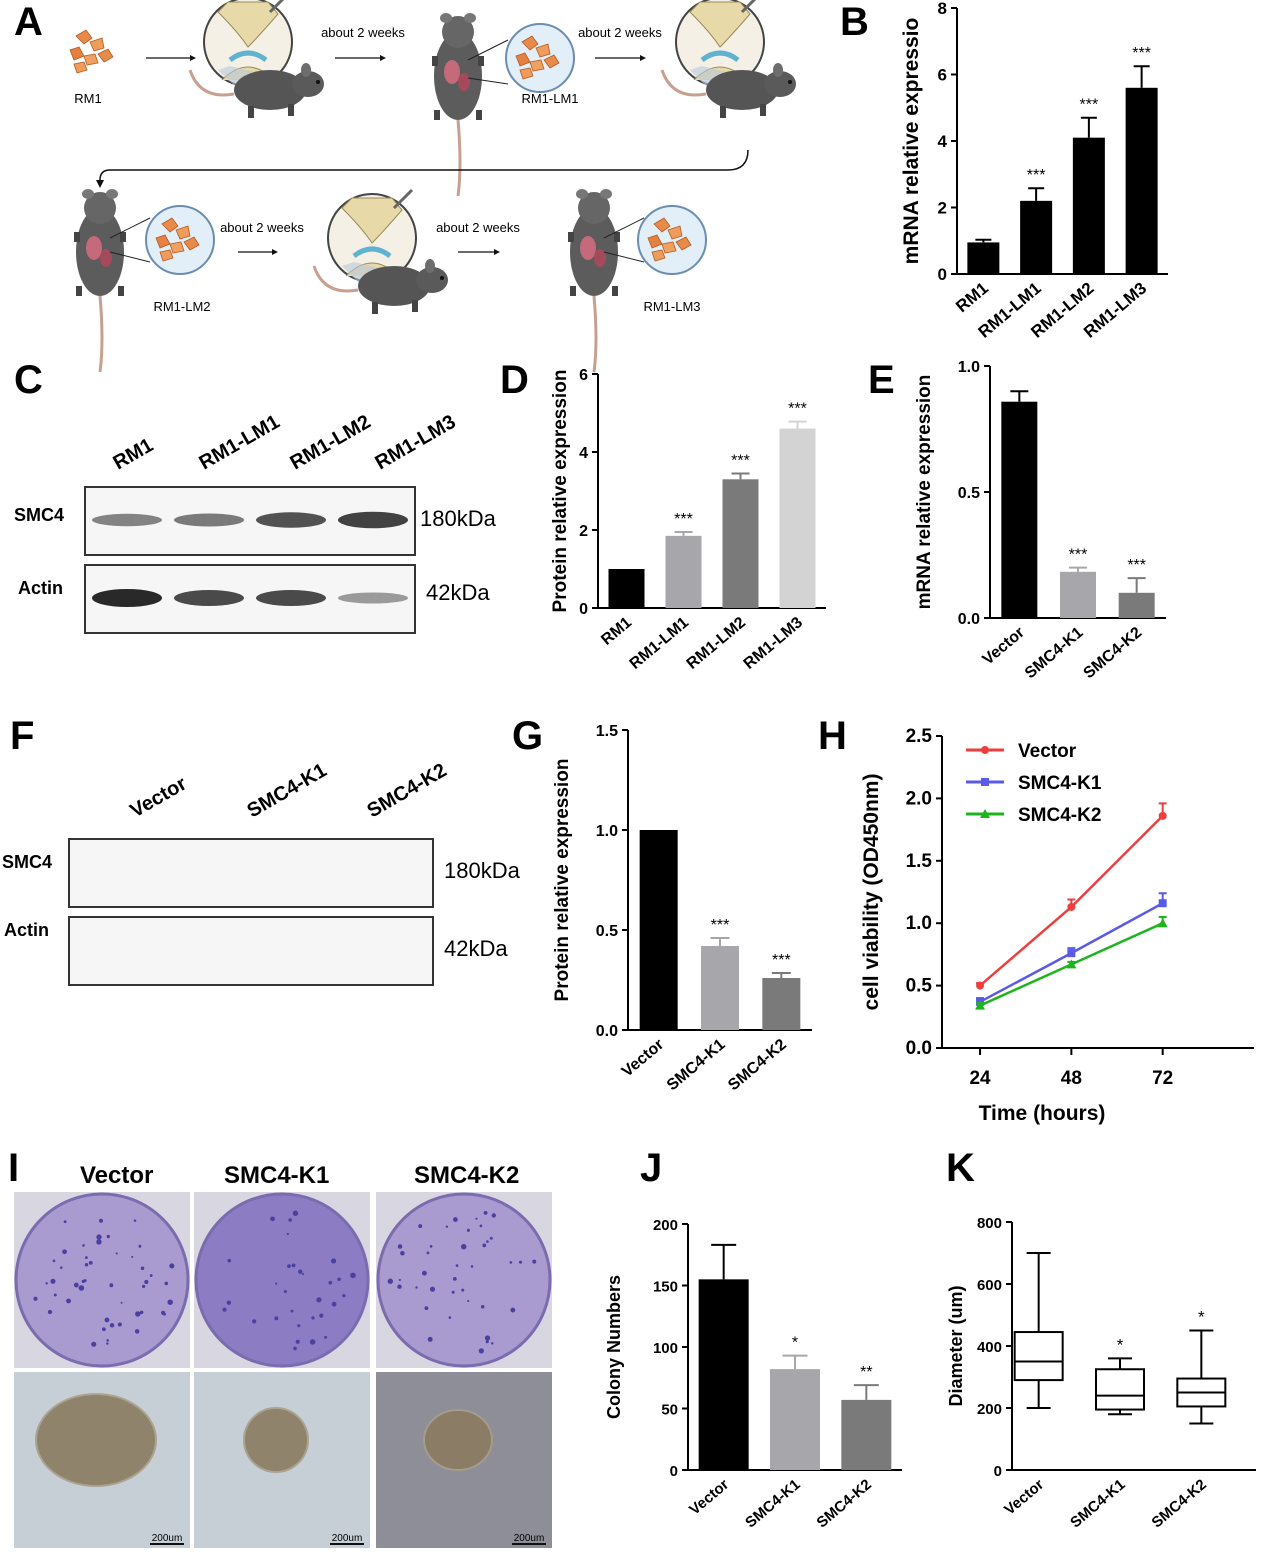  I want to click on panel-label-k: K, so click(960, 1168).